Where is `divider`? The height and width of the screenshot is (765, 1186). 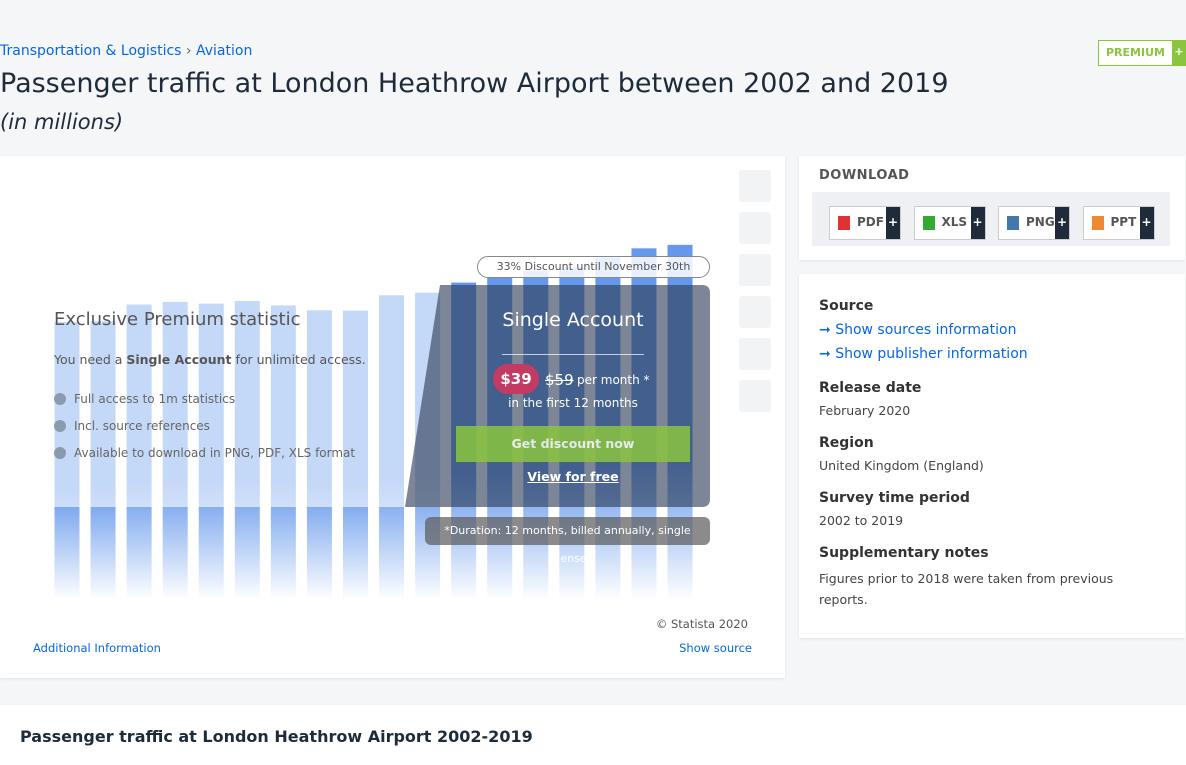 divider is located at coordinates (573, 354).